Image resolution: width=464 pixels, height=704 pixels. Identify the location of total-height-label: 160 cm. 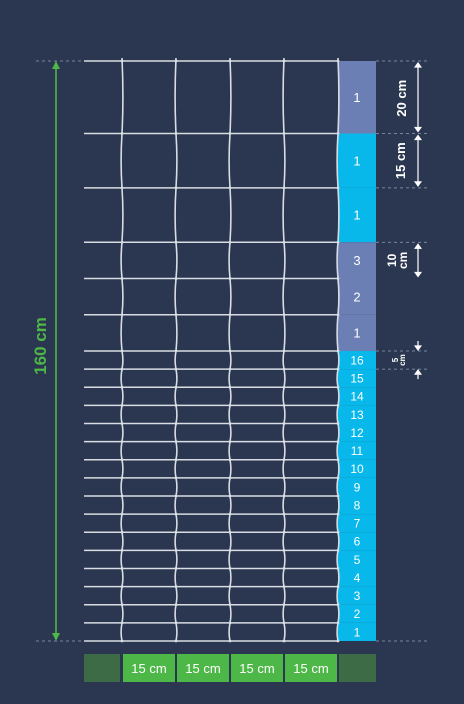
(40, 346).